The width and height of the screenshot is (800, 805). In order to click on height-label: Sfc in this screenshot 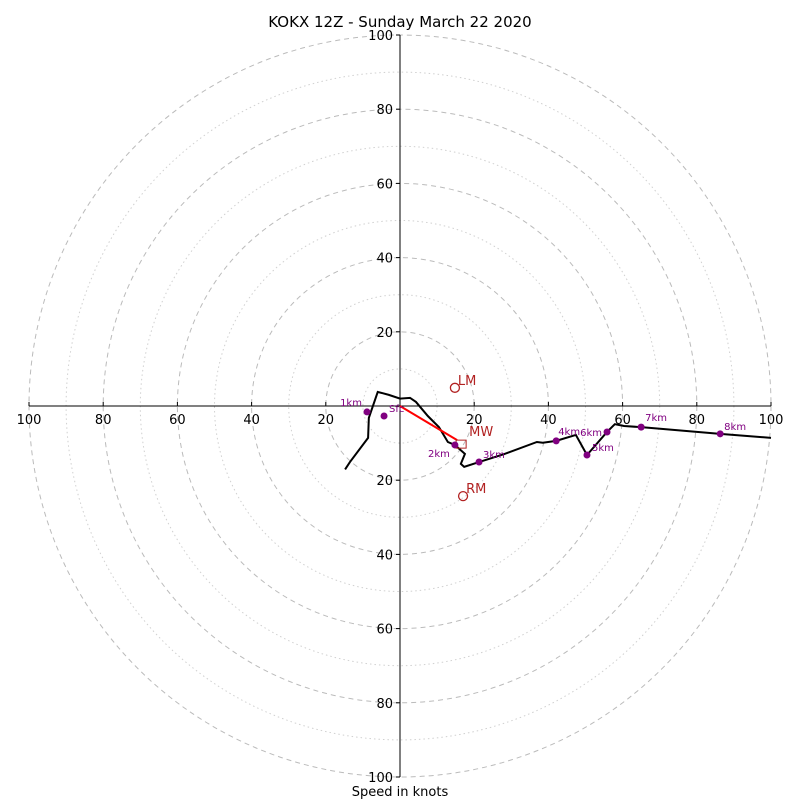, I will do `click(396, 409)`.